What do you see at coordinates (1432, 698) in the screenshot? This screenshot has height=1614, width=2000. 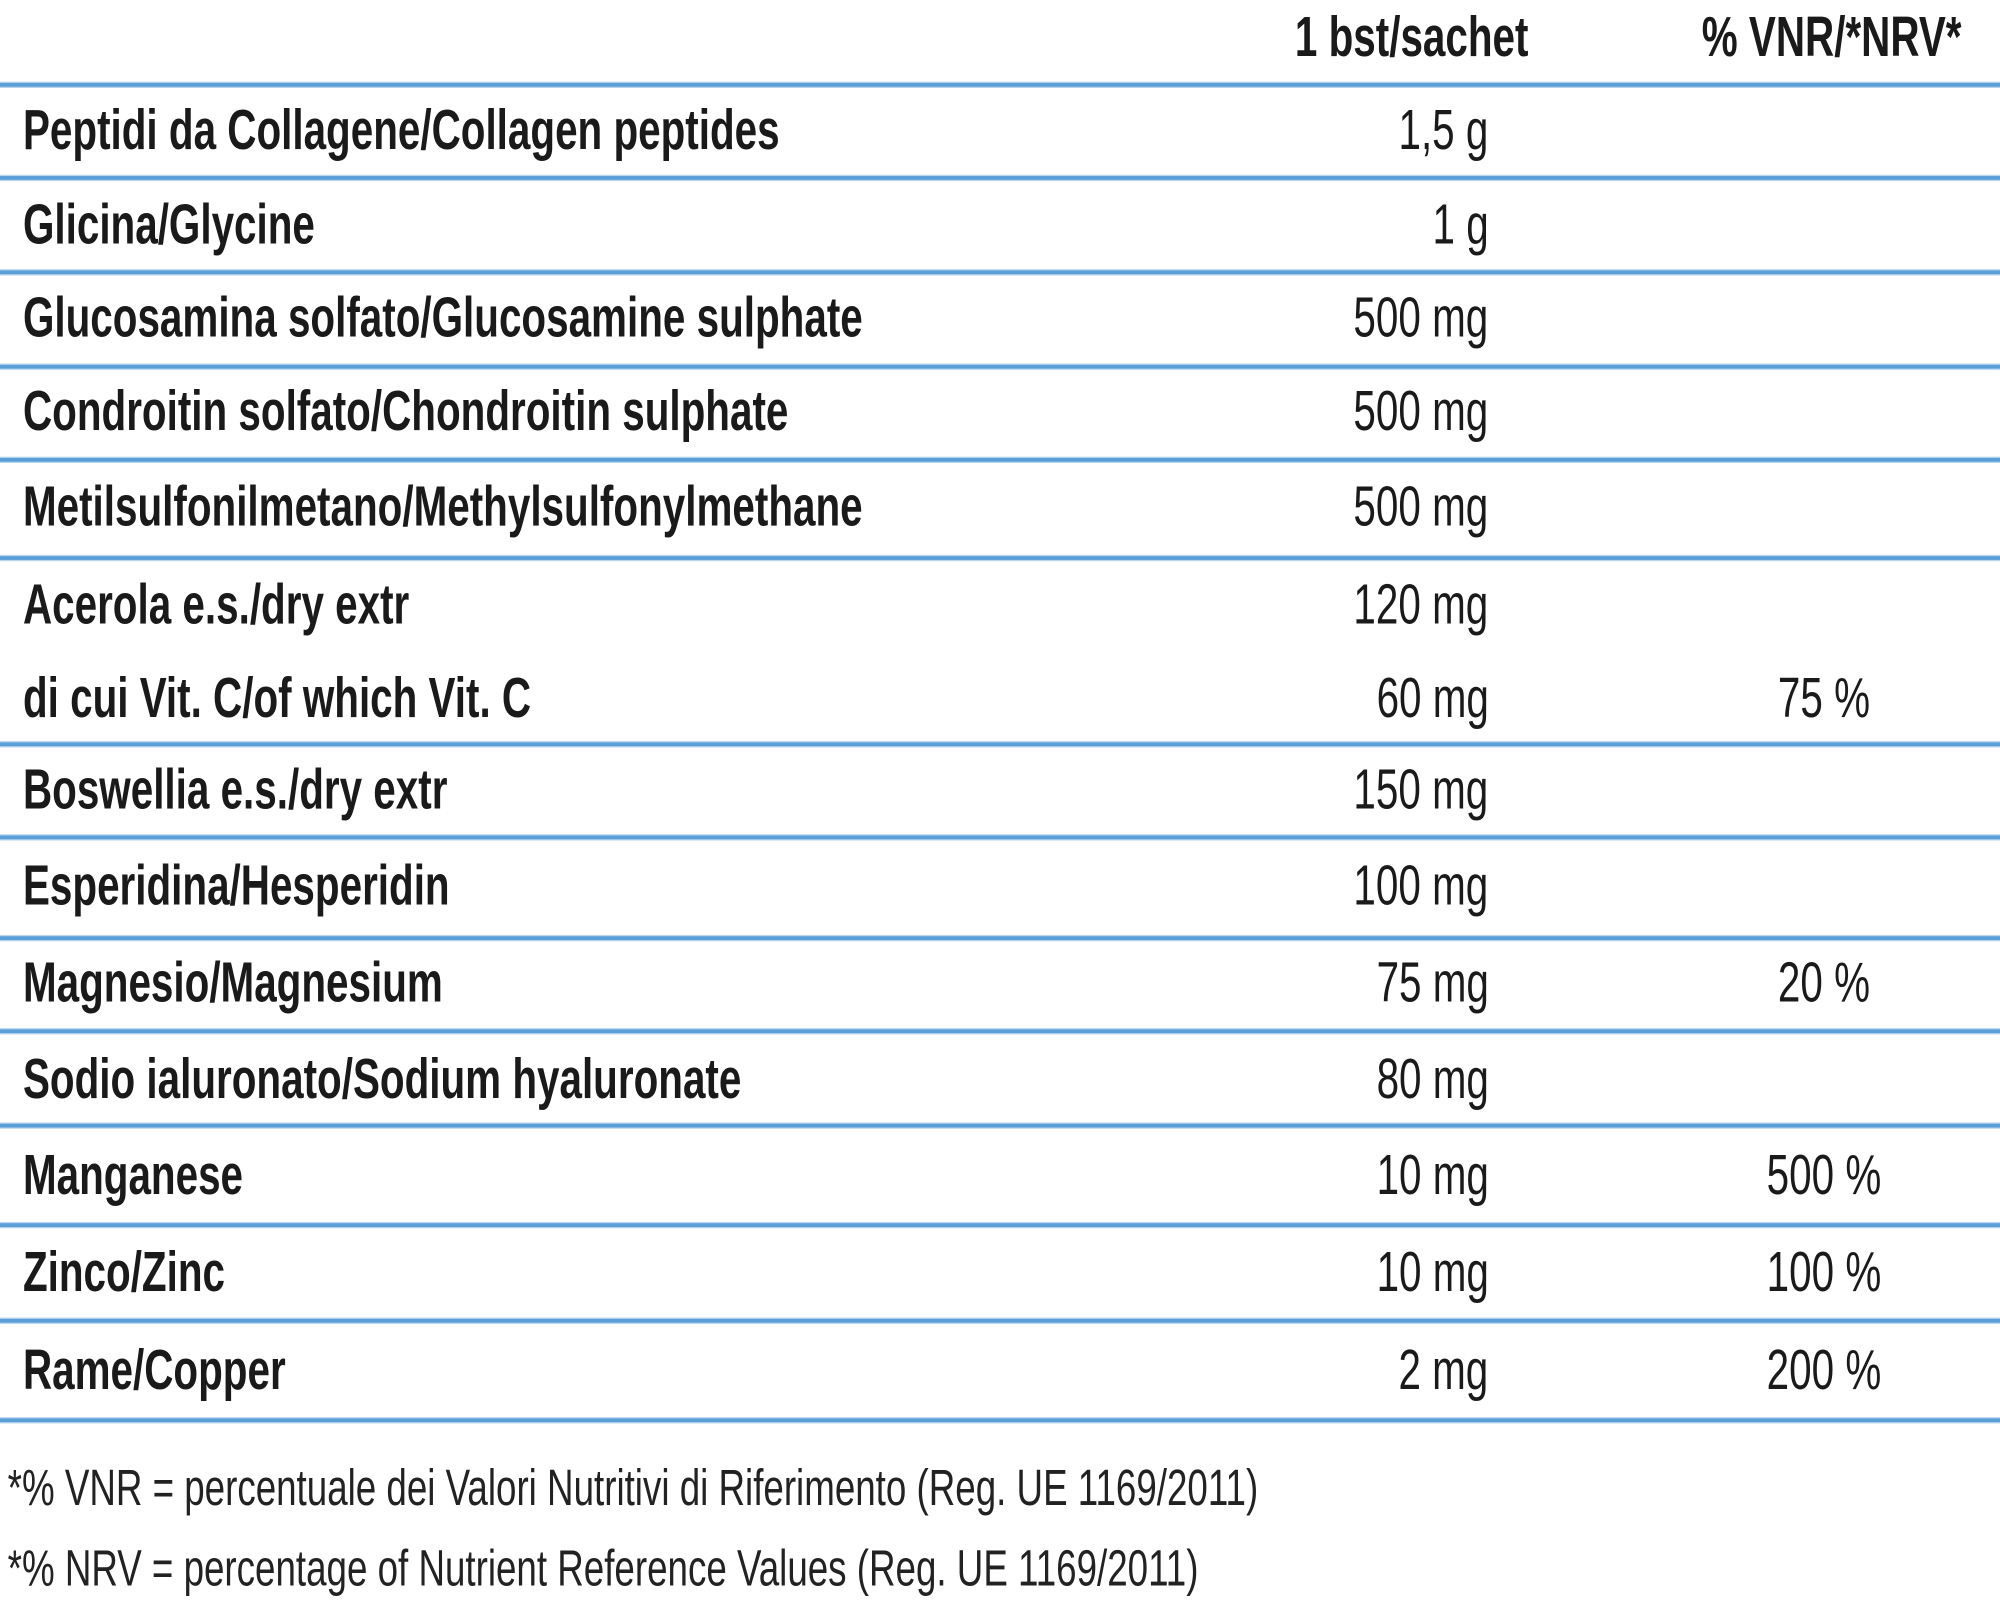 I see `row-value: 60 mg` at bounding box center [1432, 698].